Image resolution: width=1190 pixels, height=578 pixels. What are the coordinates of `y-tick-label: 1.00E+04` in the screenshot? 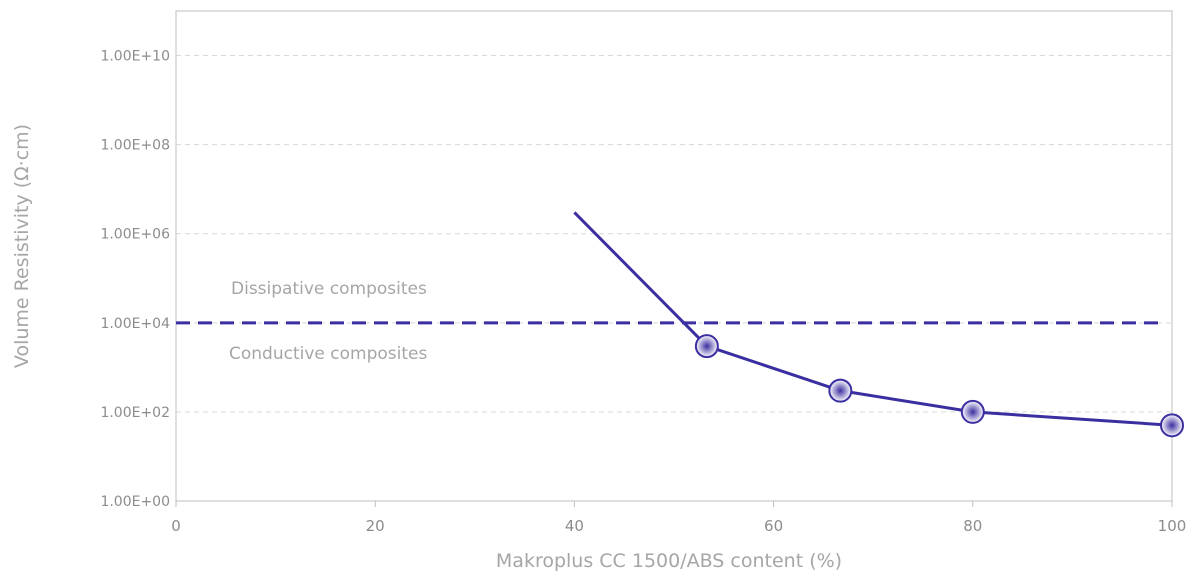 It's located at (135, 324).